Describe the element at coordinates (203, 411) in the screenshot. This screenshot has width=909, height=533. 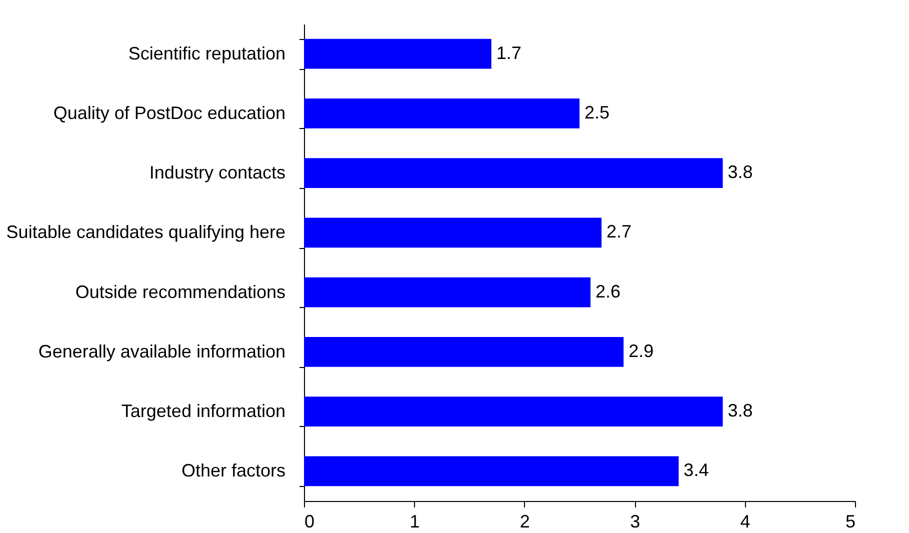
I see `y-tick-label: Targeted information` at that location.